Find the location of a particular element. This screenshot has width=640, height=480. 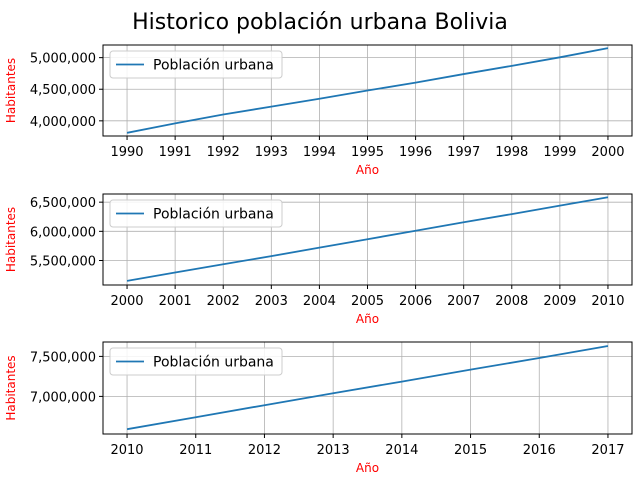

x-tick-label: 2008 is located at coordinates (511, 301).